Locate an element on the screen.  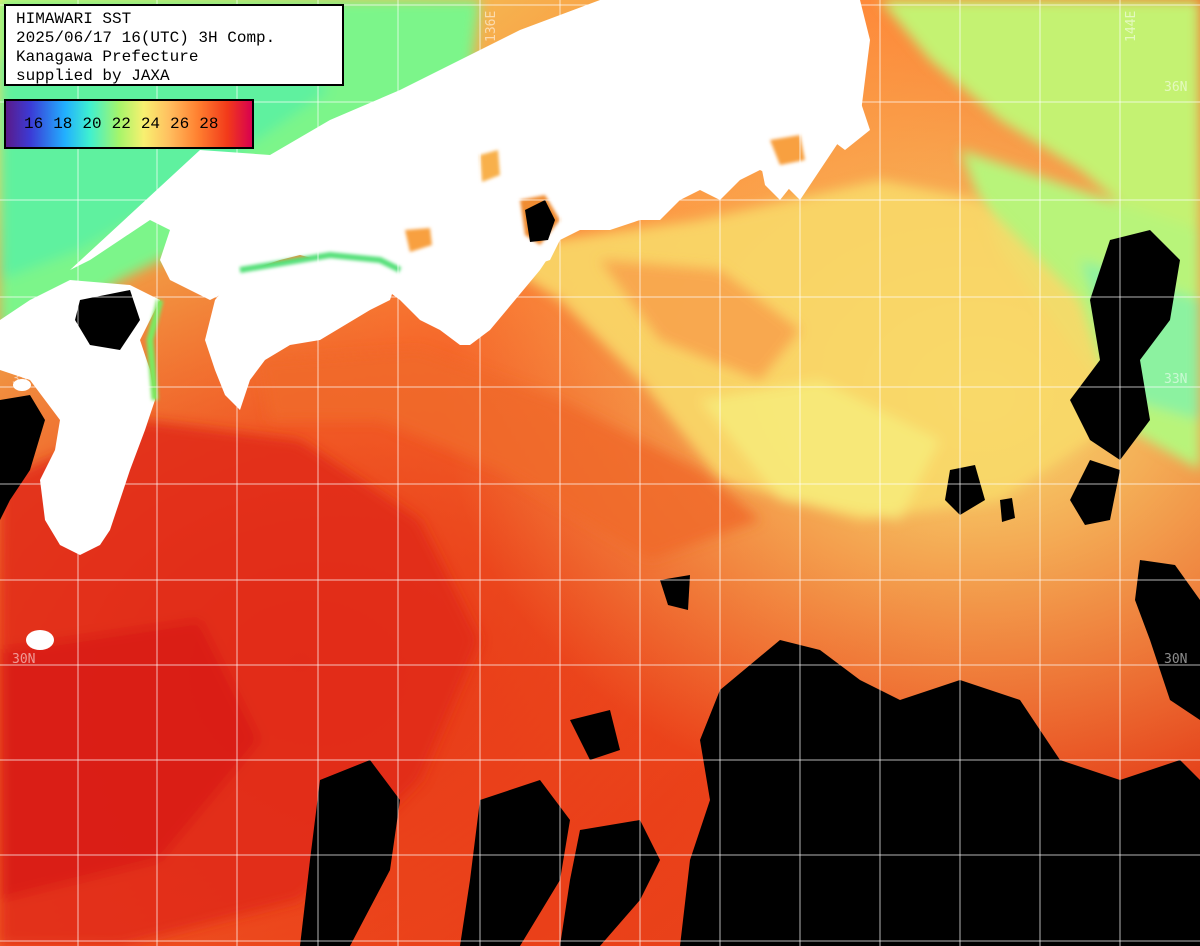
info-prefecture: Kanagawa Prefecture is located at coordinates (107, 57).